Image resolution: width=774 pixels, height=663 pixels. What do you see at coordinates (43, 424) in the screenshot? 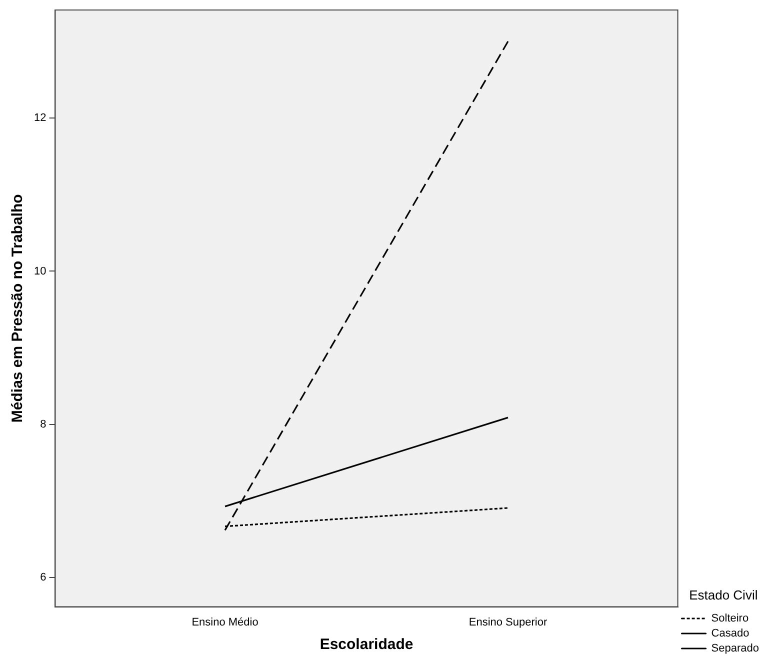
I see `y-tick-label: 8` at bounding box center [43, 424].